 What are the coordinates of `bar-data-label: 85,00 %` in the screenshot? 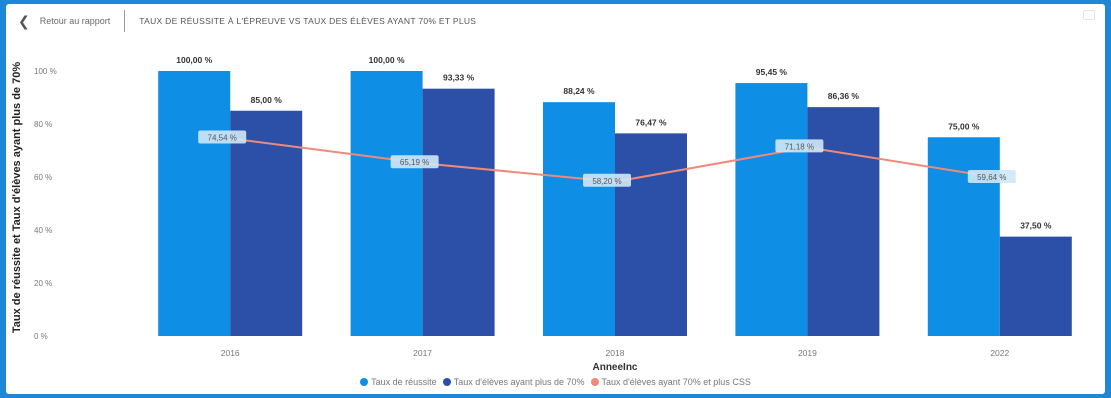 It's located at (267, 100).